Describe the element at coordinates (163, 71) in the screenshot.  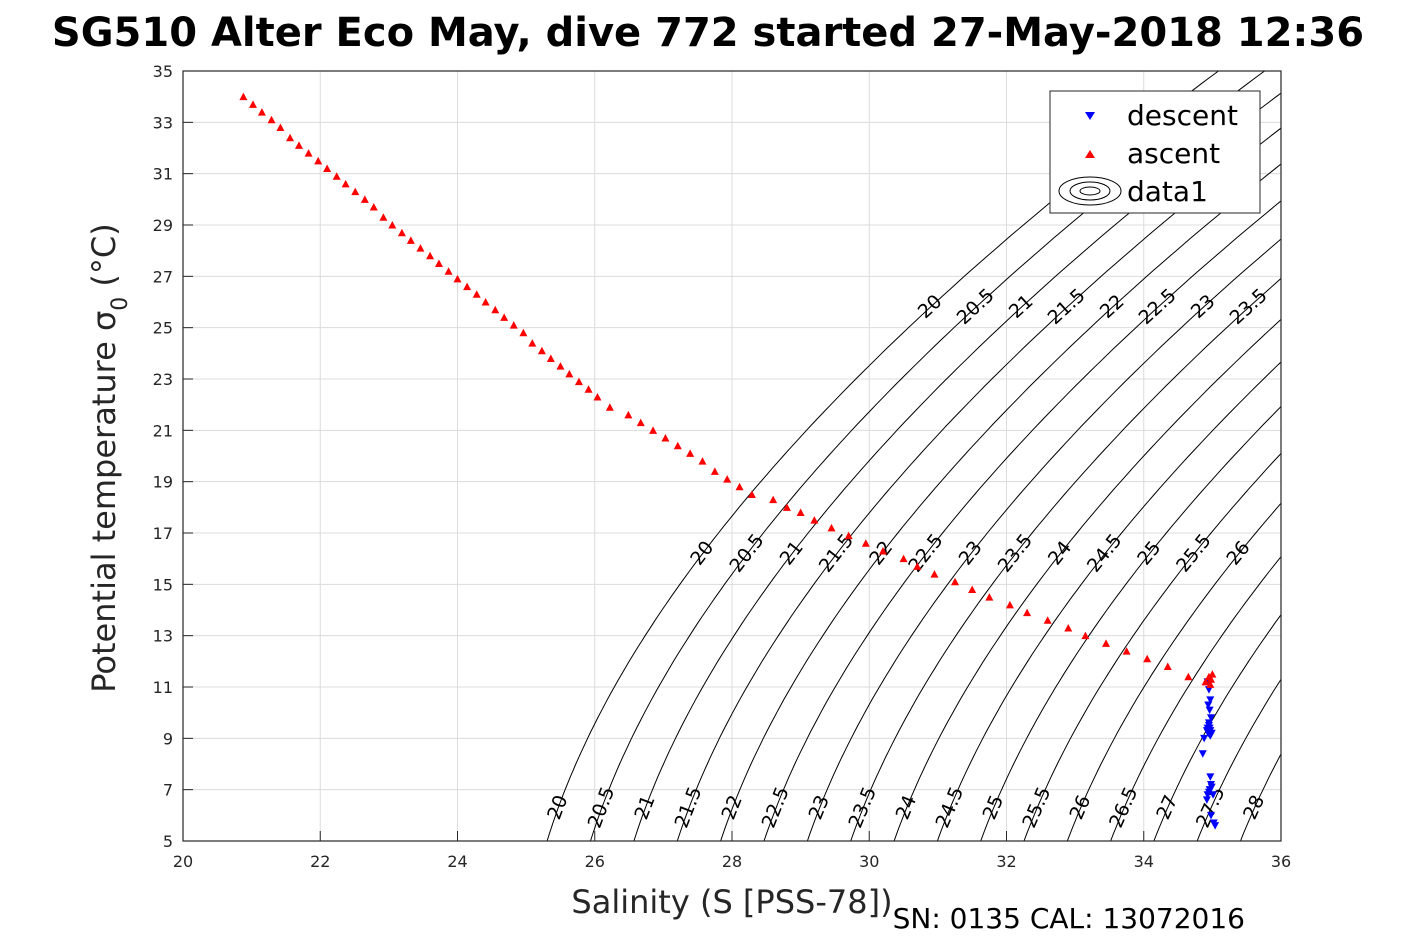
I see `y-tick-label: 35` at that location.